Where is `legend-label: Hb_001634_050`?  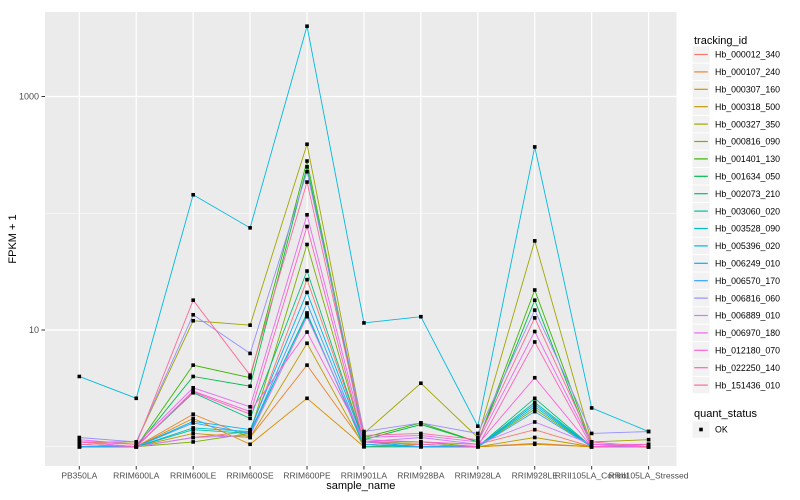
legend-label: Hb_001634_050 is located at coordinates (747, 177).